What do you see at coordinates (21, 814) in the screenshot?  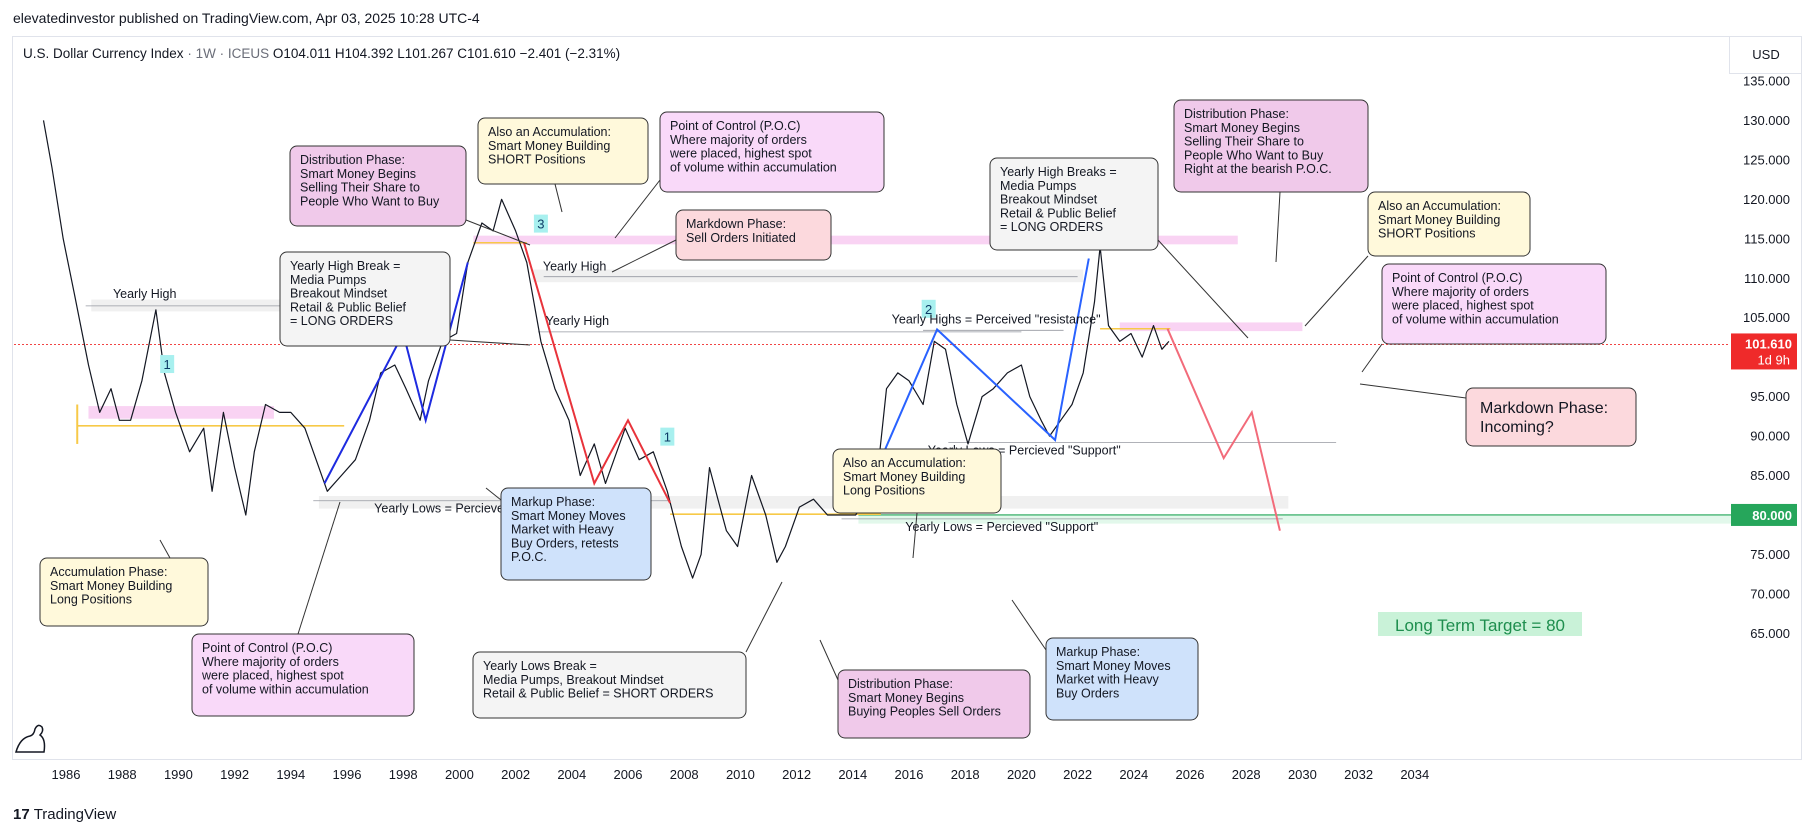 I see `tradingview-logo-icon: 17` at bounding box center [21, 814].